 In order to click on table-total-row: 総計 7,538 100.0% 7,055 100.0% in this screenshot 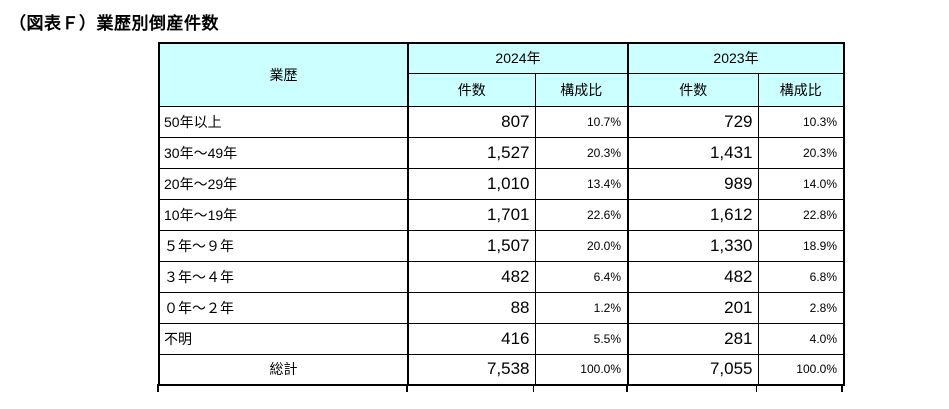, I will do `click(501, 369)`.